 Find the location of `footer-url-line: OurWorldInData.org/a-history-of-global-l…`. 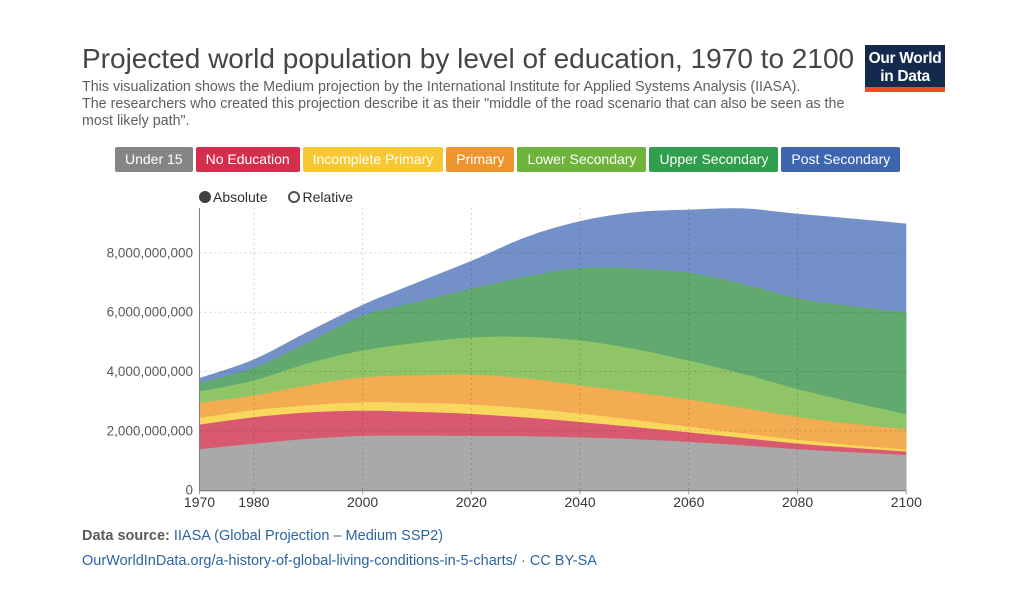

footer-url-line: OurWorldInData.org/a-history-of-global-l… is located at coordinates (339, 561).